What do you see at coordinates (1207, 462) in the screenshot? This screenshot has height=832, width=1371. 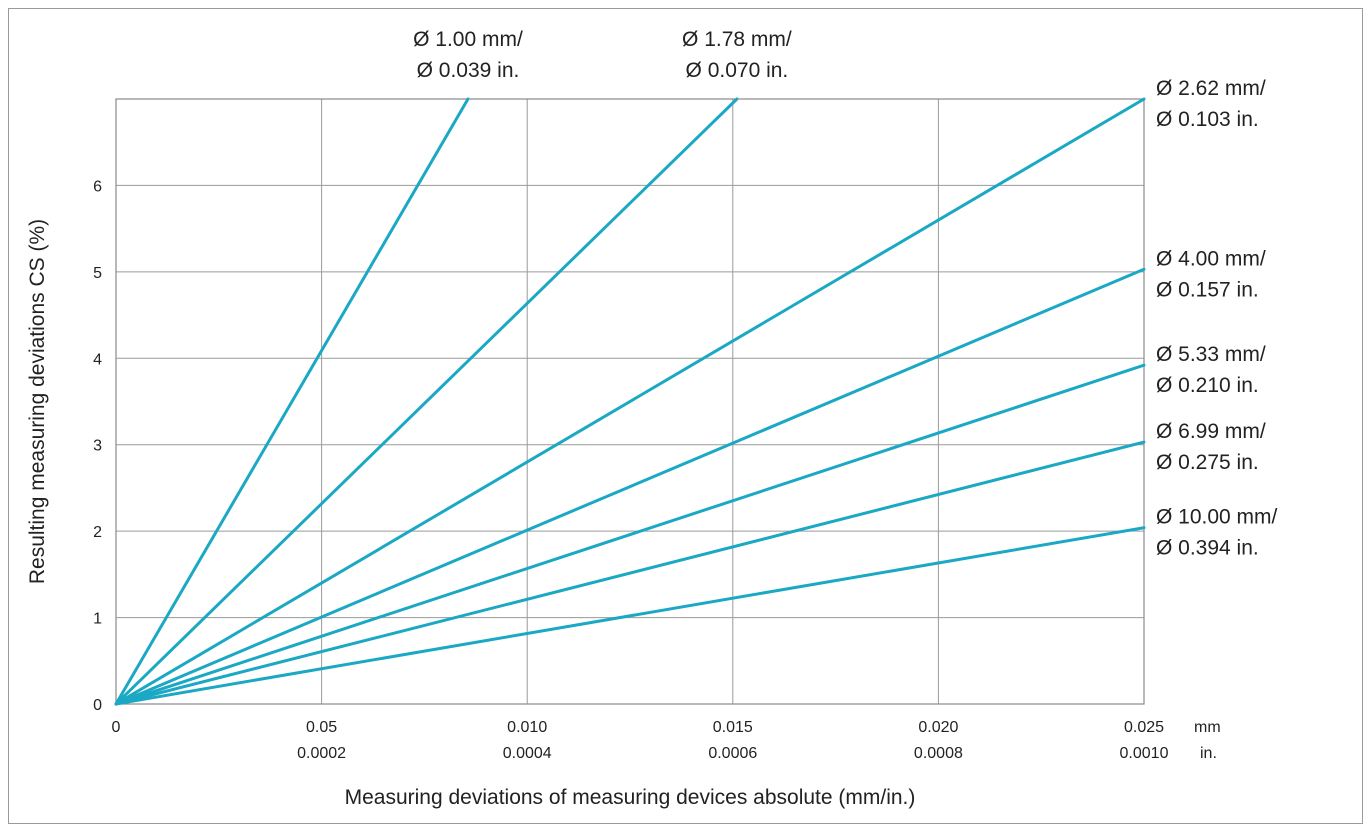 I see `series-label-line2: Ø 0.275 in.` at bounding box center [1207, 462].